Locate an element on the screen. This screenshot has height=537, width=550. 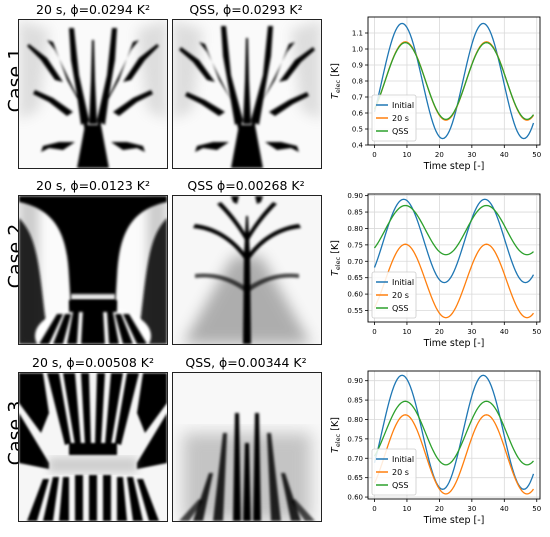
y-tick-label: 0.9 is located at coordinates (357, 66).